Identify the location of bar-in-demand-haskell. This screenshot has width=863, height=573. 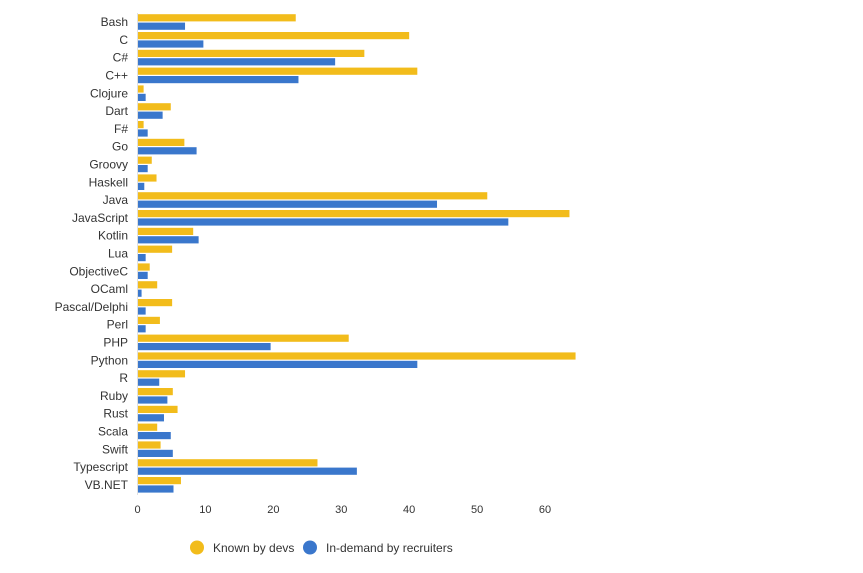
(141, 186).